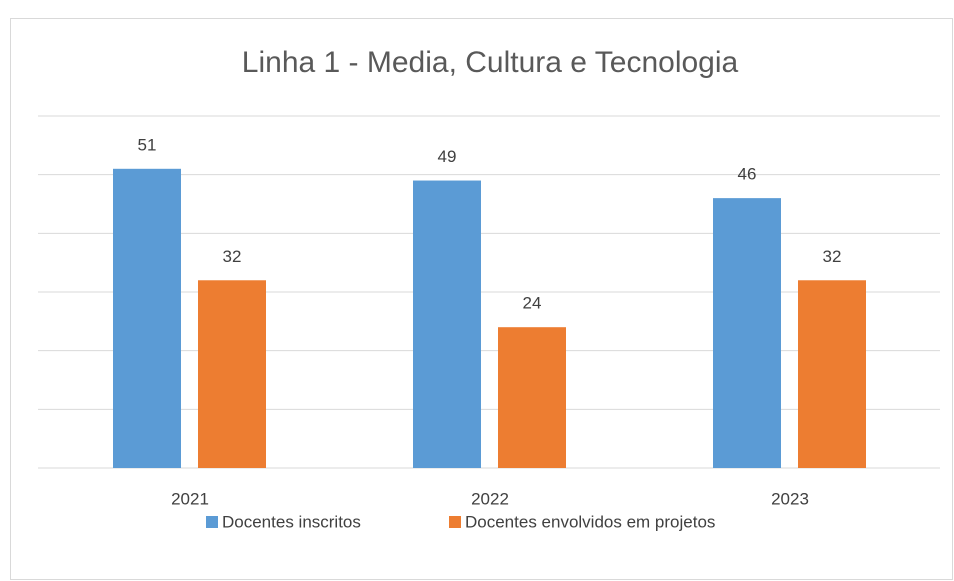  I want to click on x-tick-label: 2022, so click(490, 498).